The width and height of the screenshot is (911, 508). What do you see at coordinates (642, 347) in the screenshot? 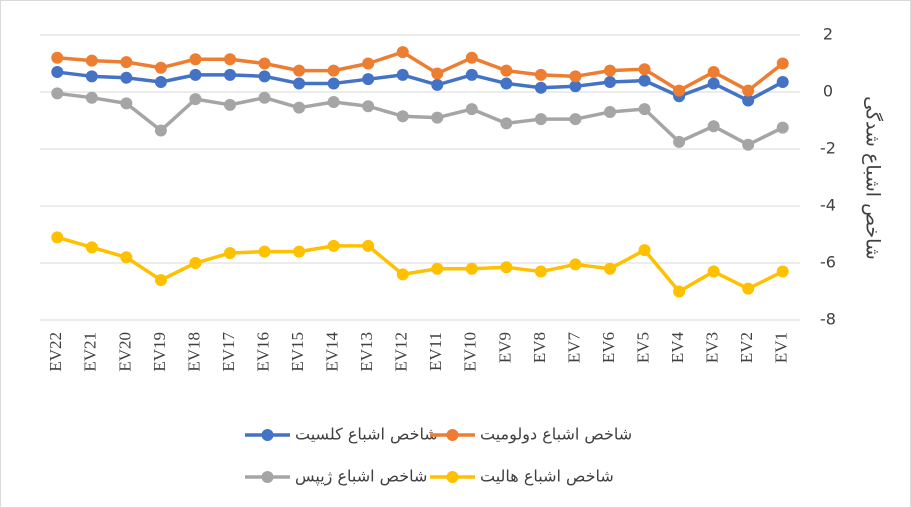
I see `x-tick-label: EV5` at bounding box center [642, 347].